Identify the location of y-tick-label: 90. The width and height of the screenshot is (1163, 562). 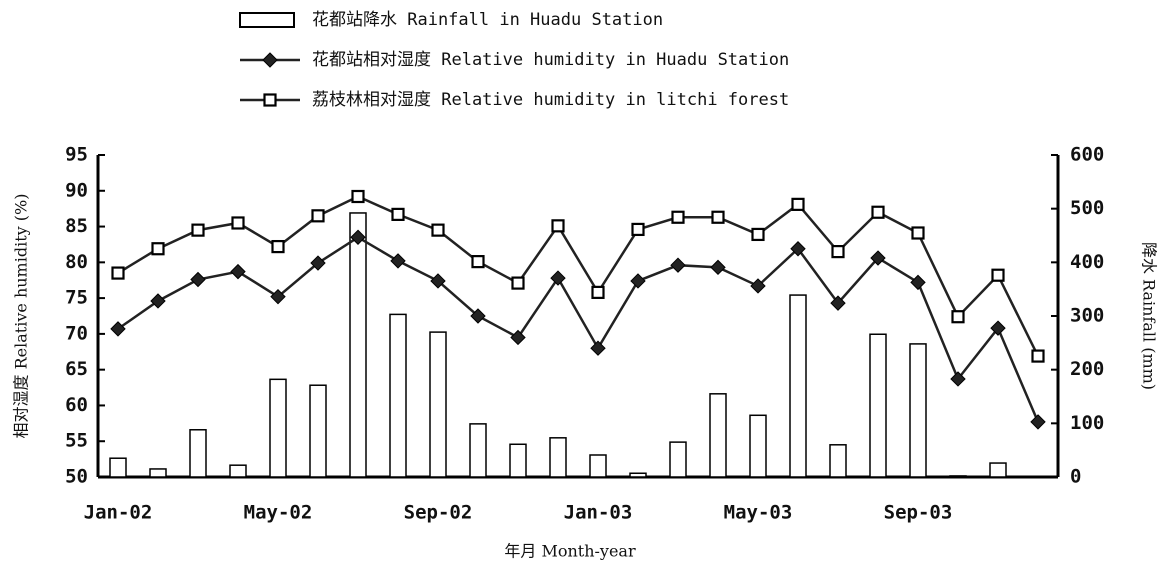
(76, 190).